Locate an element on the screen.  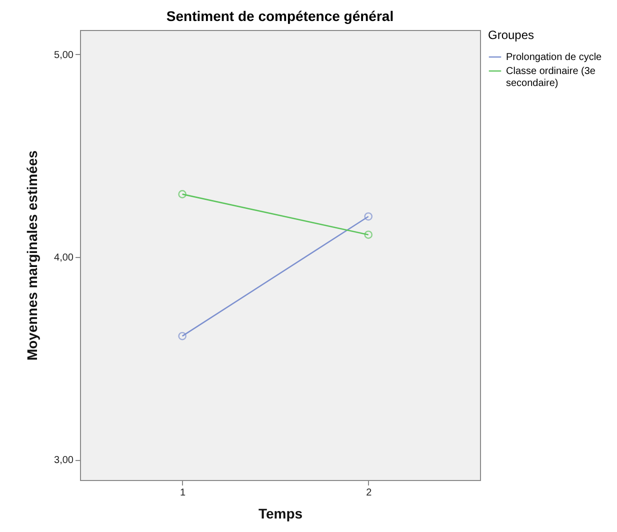
legend-label: Classe ordinaire (3e secondaire) is located at coordinates (551, 77).